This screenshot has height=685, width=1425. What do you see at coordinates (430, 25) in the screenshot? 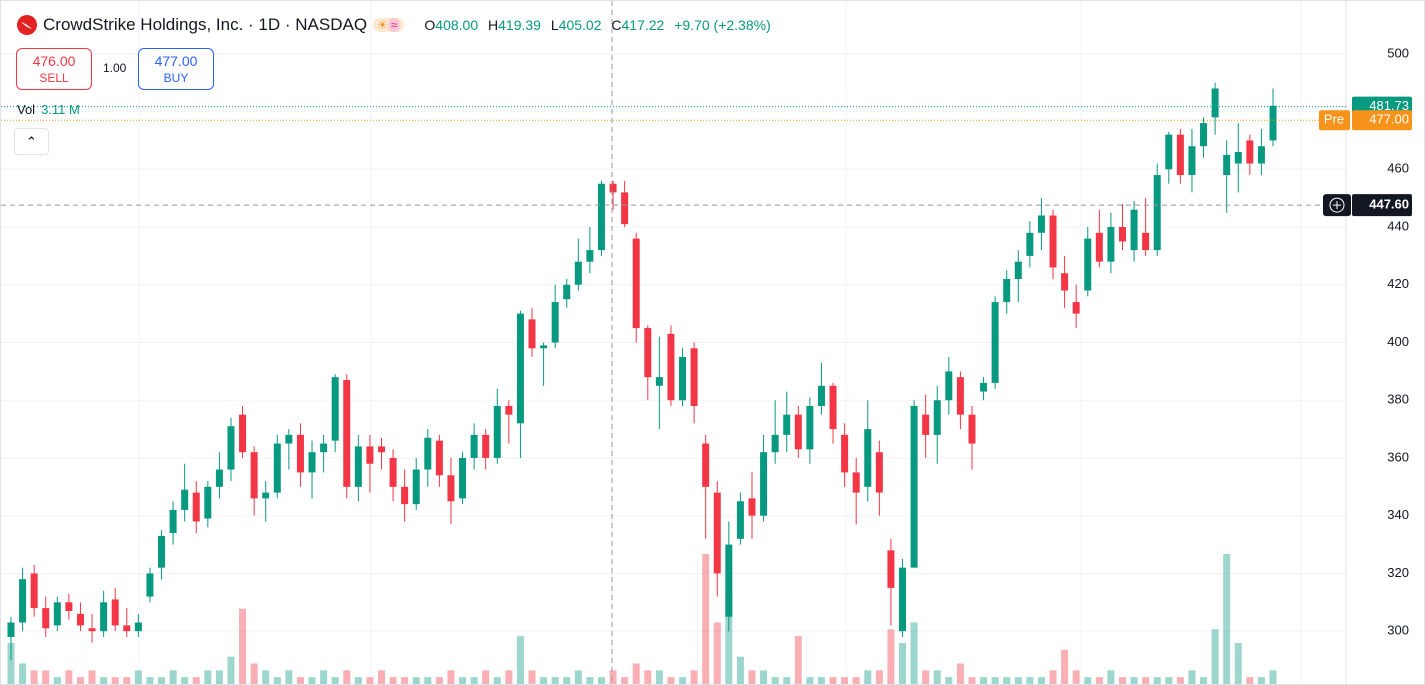
I see `o-label: O` at bounding box center [430, 25].